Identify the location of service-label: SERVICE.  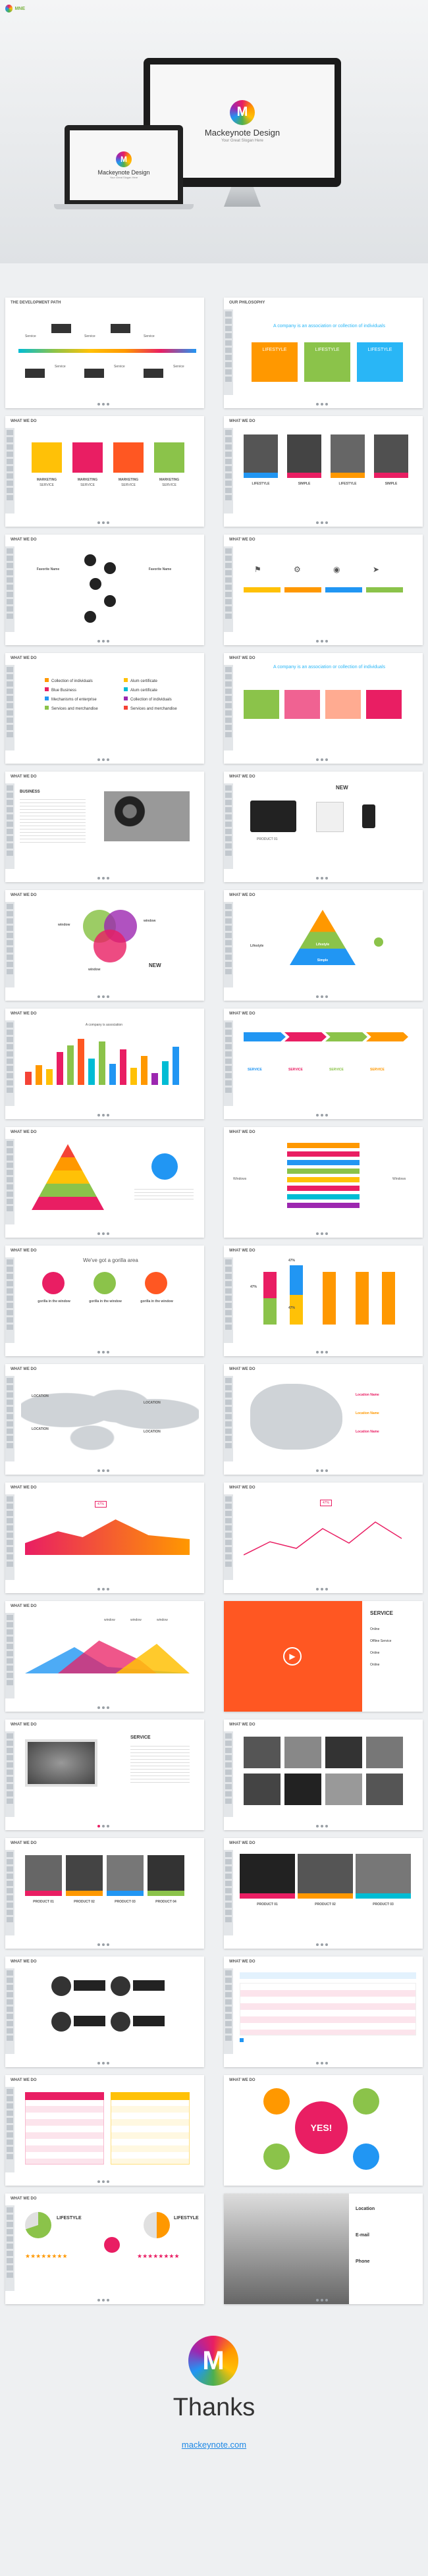
(377, 1070).